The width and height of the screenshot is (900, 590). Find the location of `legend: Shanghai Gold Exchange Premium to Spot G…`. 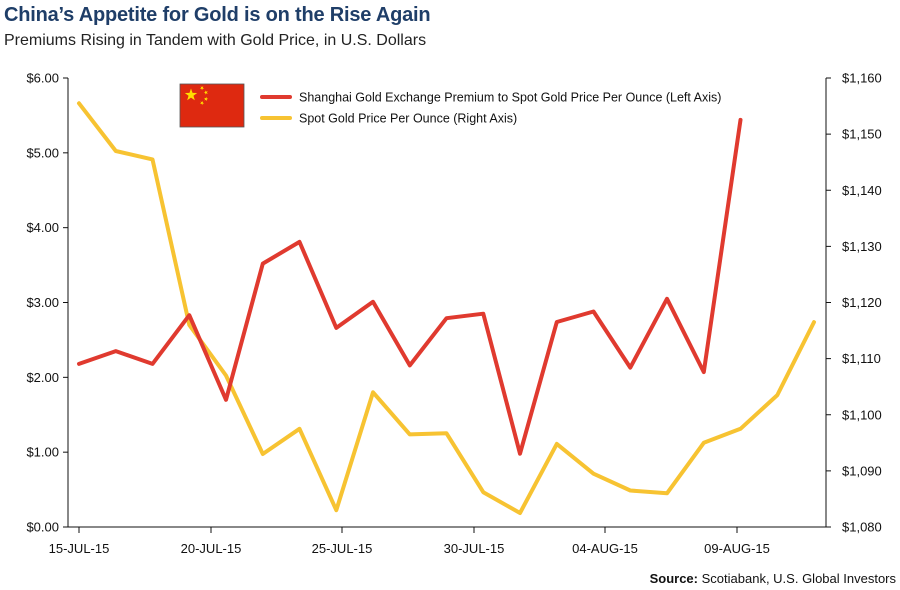

legend: Shanghai Gold Exchange Premium to Spot G… is located at coordinates (450, 105).